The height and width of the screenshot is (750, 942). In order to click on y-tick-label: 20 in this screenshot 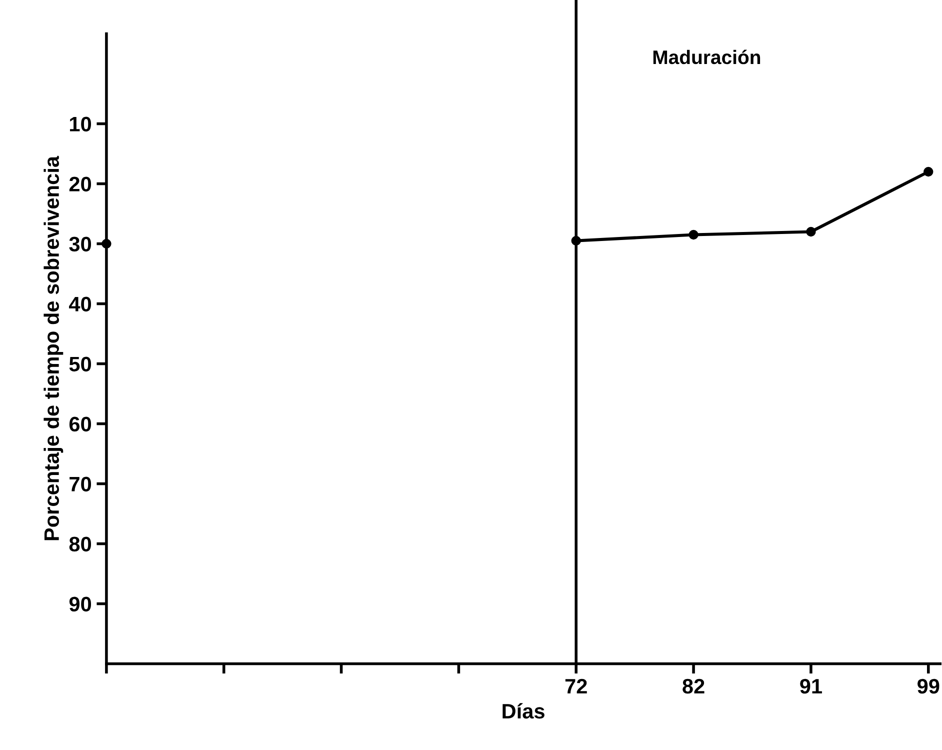, I will do `click(80, 184)`.